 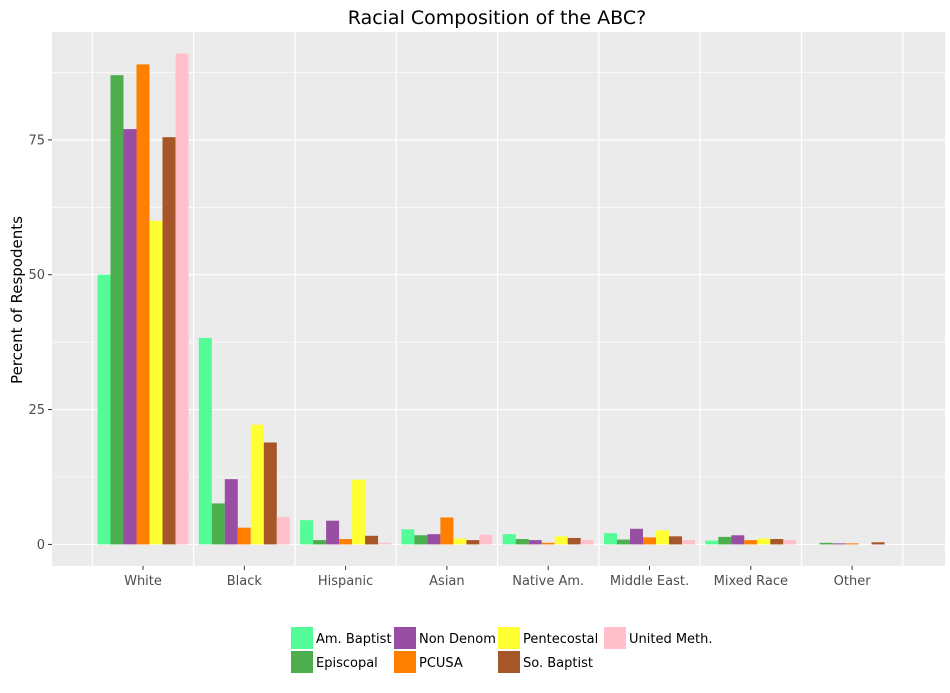 What do you see at coordinates (346, 542) in the screenshot?
I see `bar-pcusa-hispanic` at bounding box center [346, 542].